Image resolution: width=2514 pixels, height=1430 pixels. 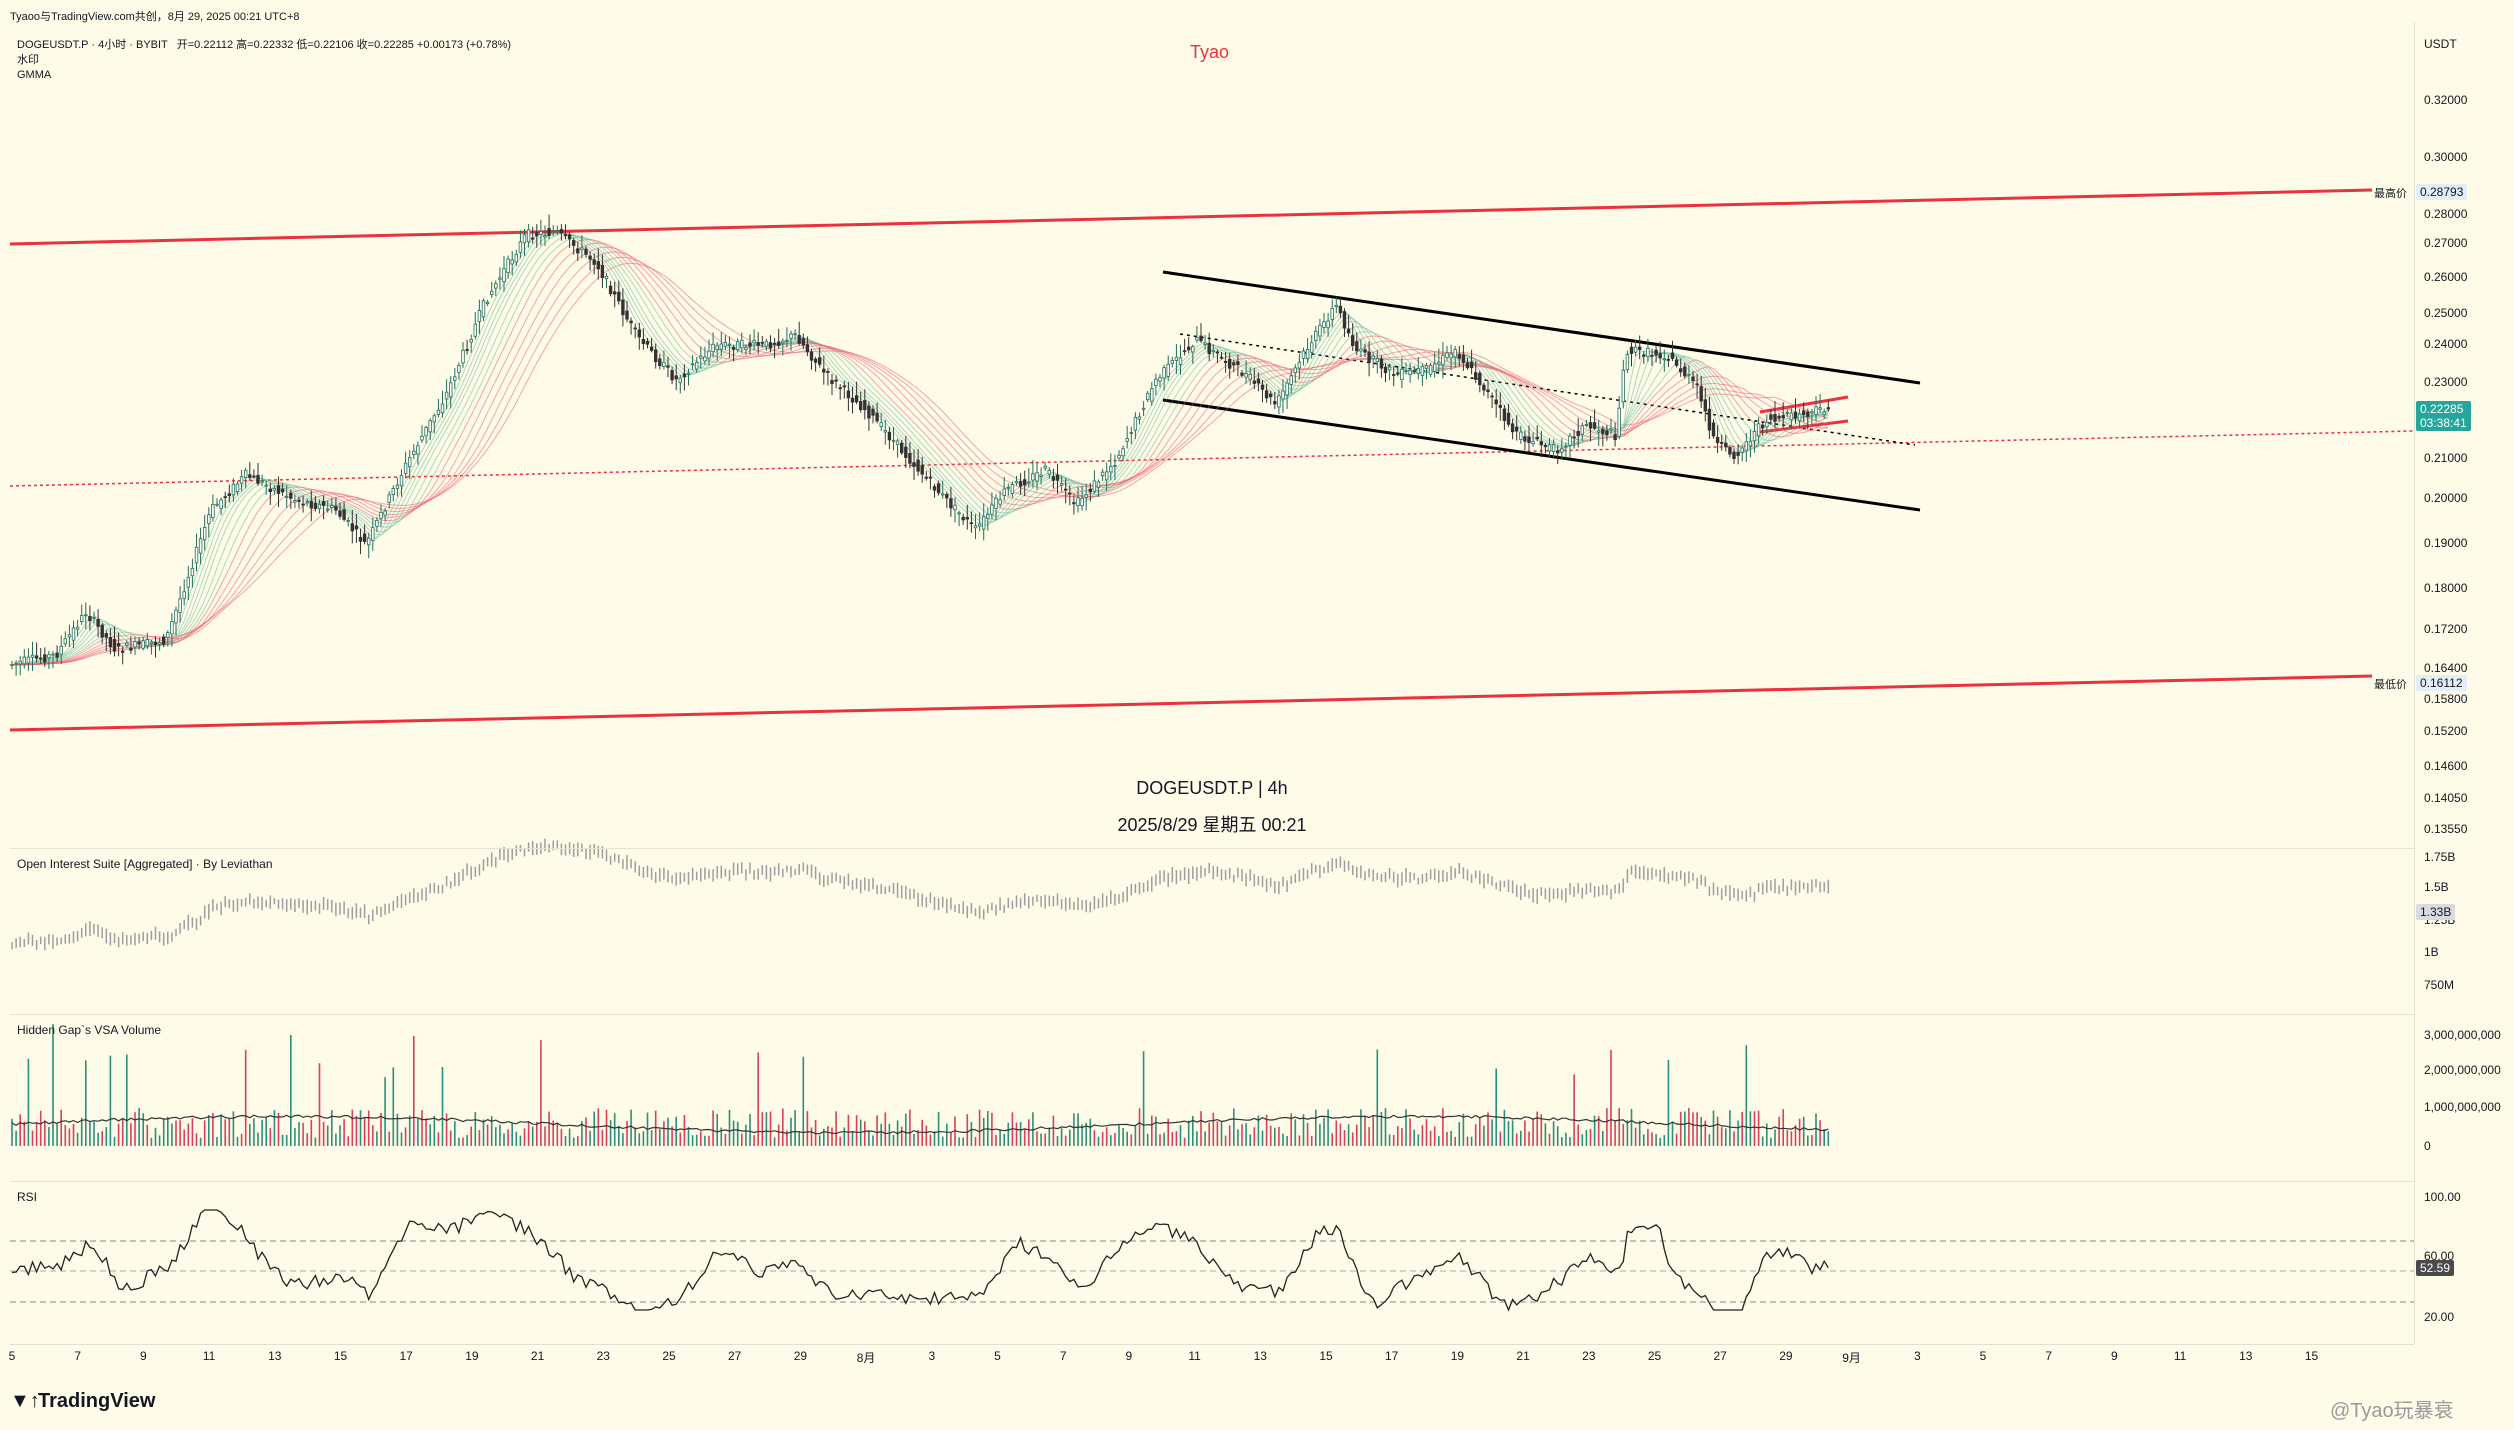 What do you see at coordinates (2440, 44) in the screenshot?
I see `currency-label: USDT` at bounding box center [2440, 44].